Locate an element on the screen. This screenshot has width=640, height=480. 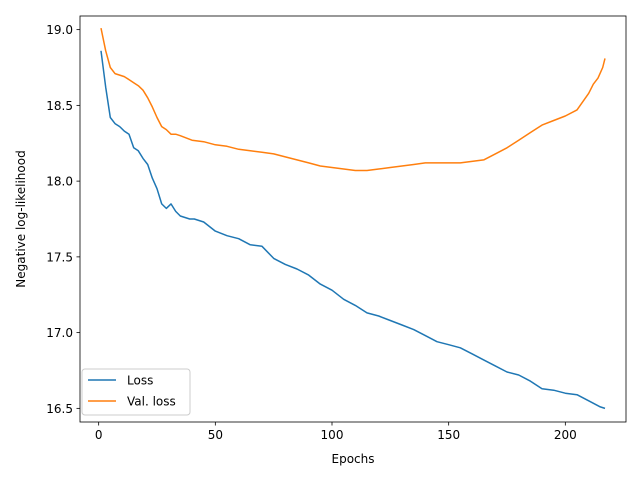
legend-label: Val. loss is located at coordinates (151, 402).